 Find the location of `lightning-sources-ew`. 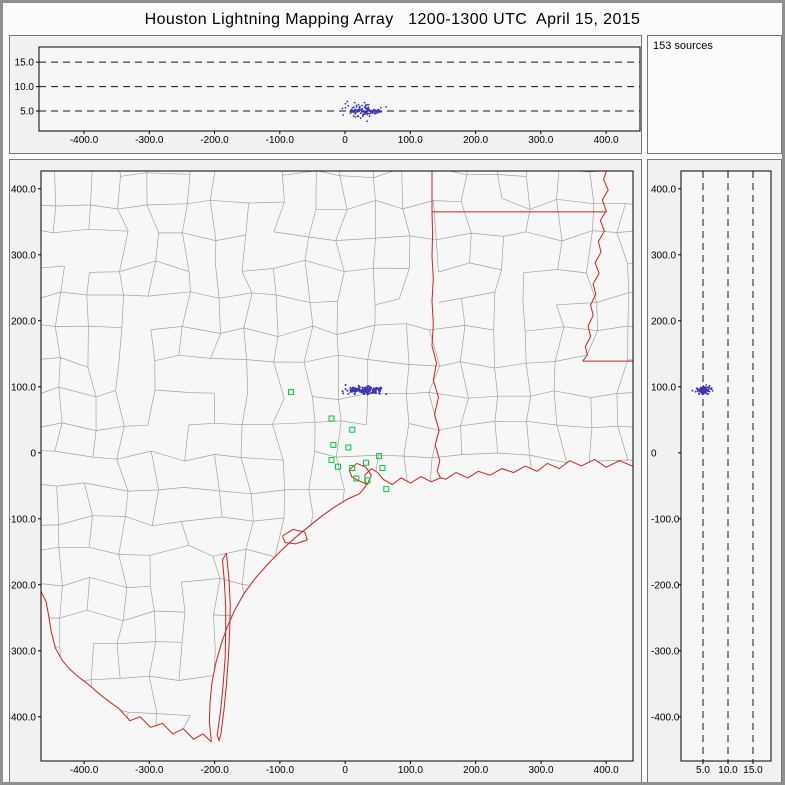

lightning-sources-ew is located at coordinates (364, 111).